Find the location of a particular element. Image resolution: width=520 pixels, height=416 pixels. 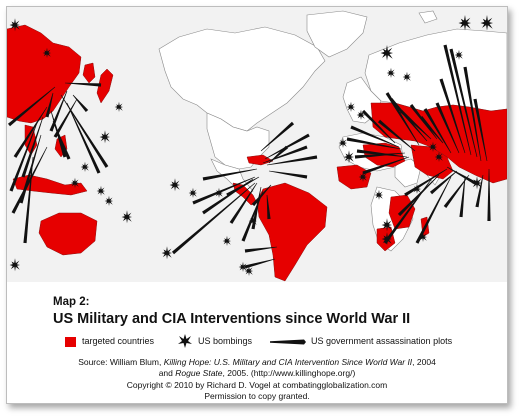

canada is located at coordinates (242, 79).